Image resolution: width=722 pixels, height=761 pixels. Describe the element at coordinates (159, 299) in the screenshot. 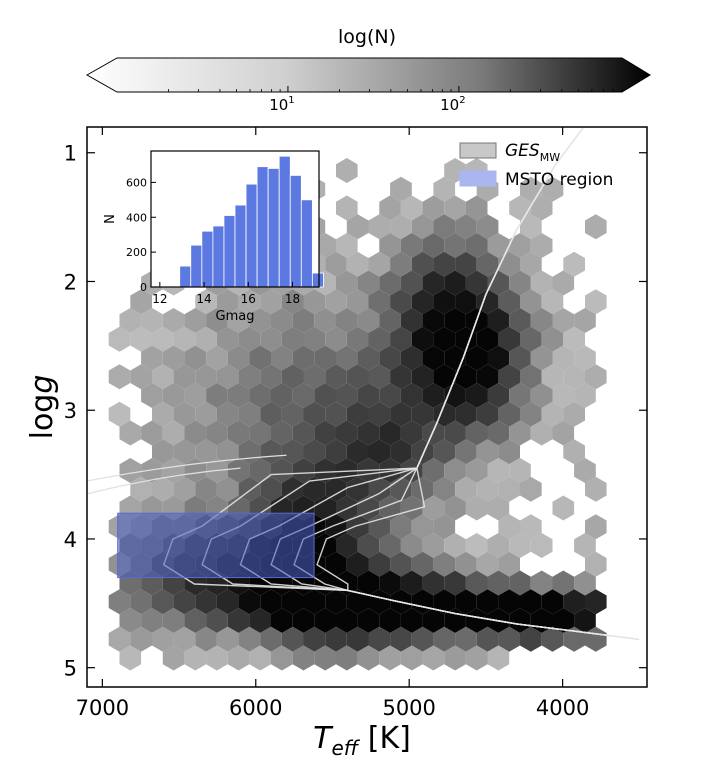

I see `inset-x-tick-label: 12` at that location.